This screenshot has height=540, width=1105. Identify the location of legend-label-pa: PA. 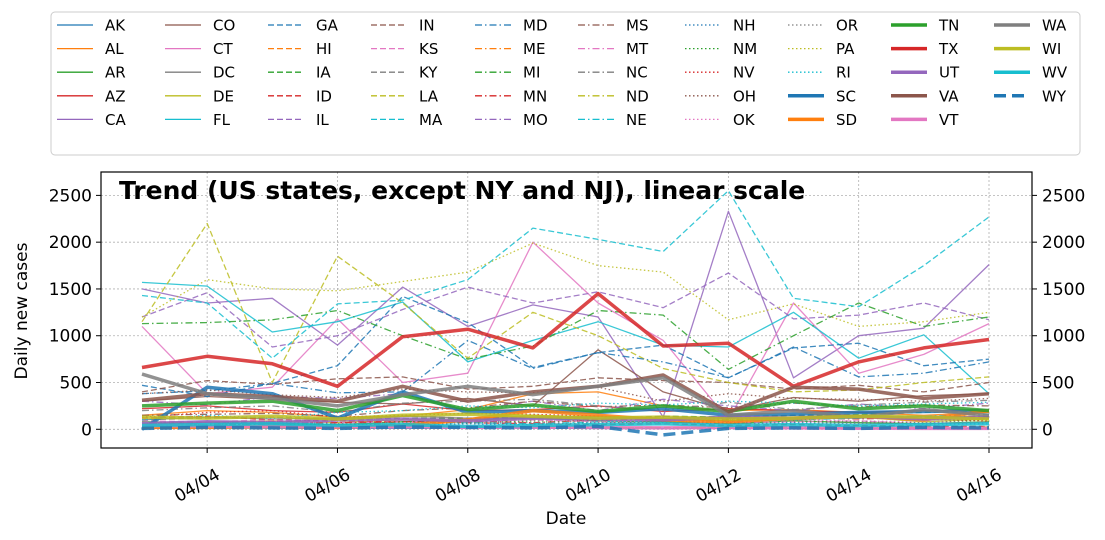
(845, 49).